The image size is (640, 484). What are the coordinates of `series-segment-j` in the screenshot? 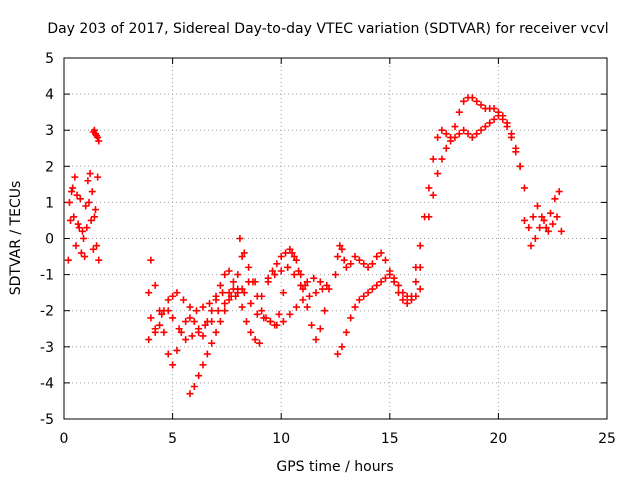 It's located at (476, 157).